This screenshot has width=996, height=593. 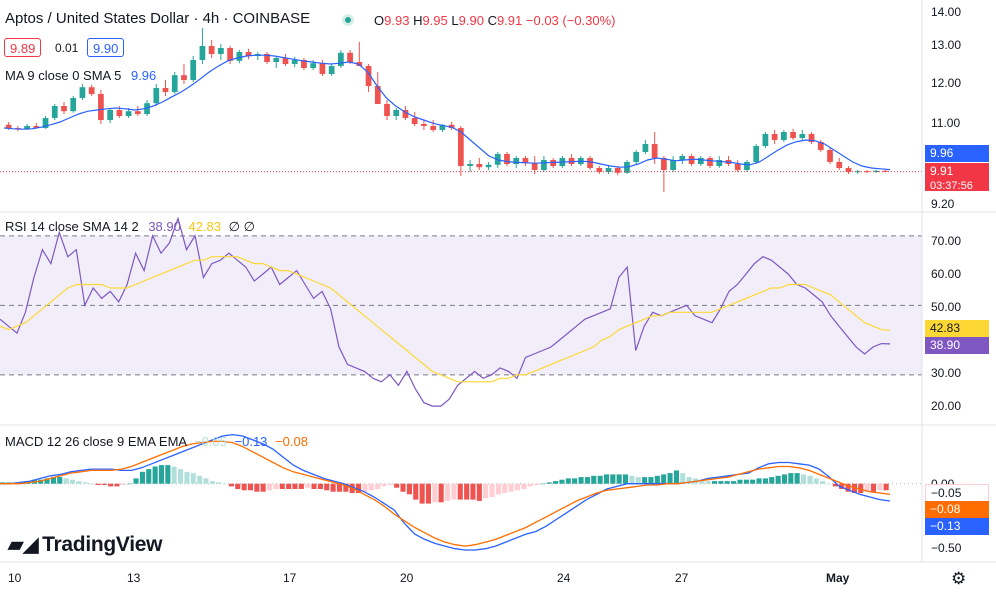 What do you see at coordinates (63, 75) in the screenshot?
I see `ma-label: MA 9 close 0 SMA 5` at bounding box center [63, 75].